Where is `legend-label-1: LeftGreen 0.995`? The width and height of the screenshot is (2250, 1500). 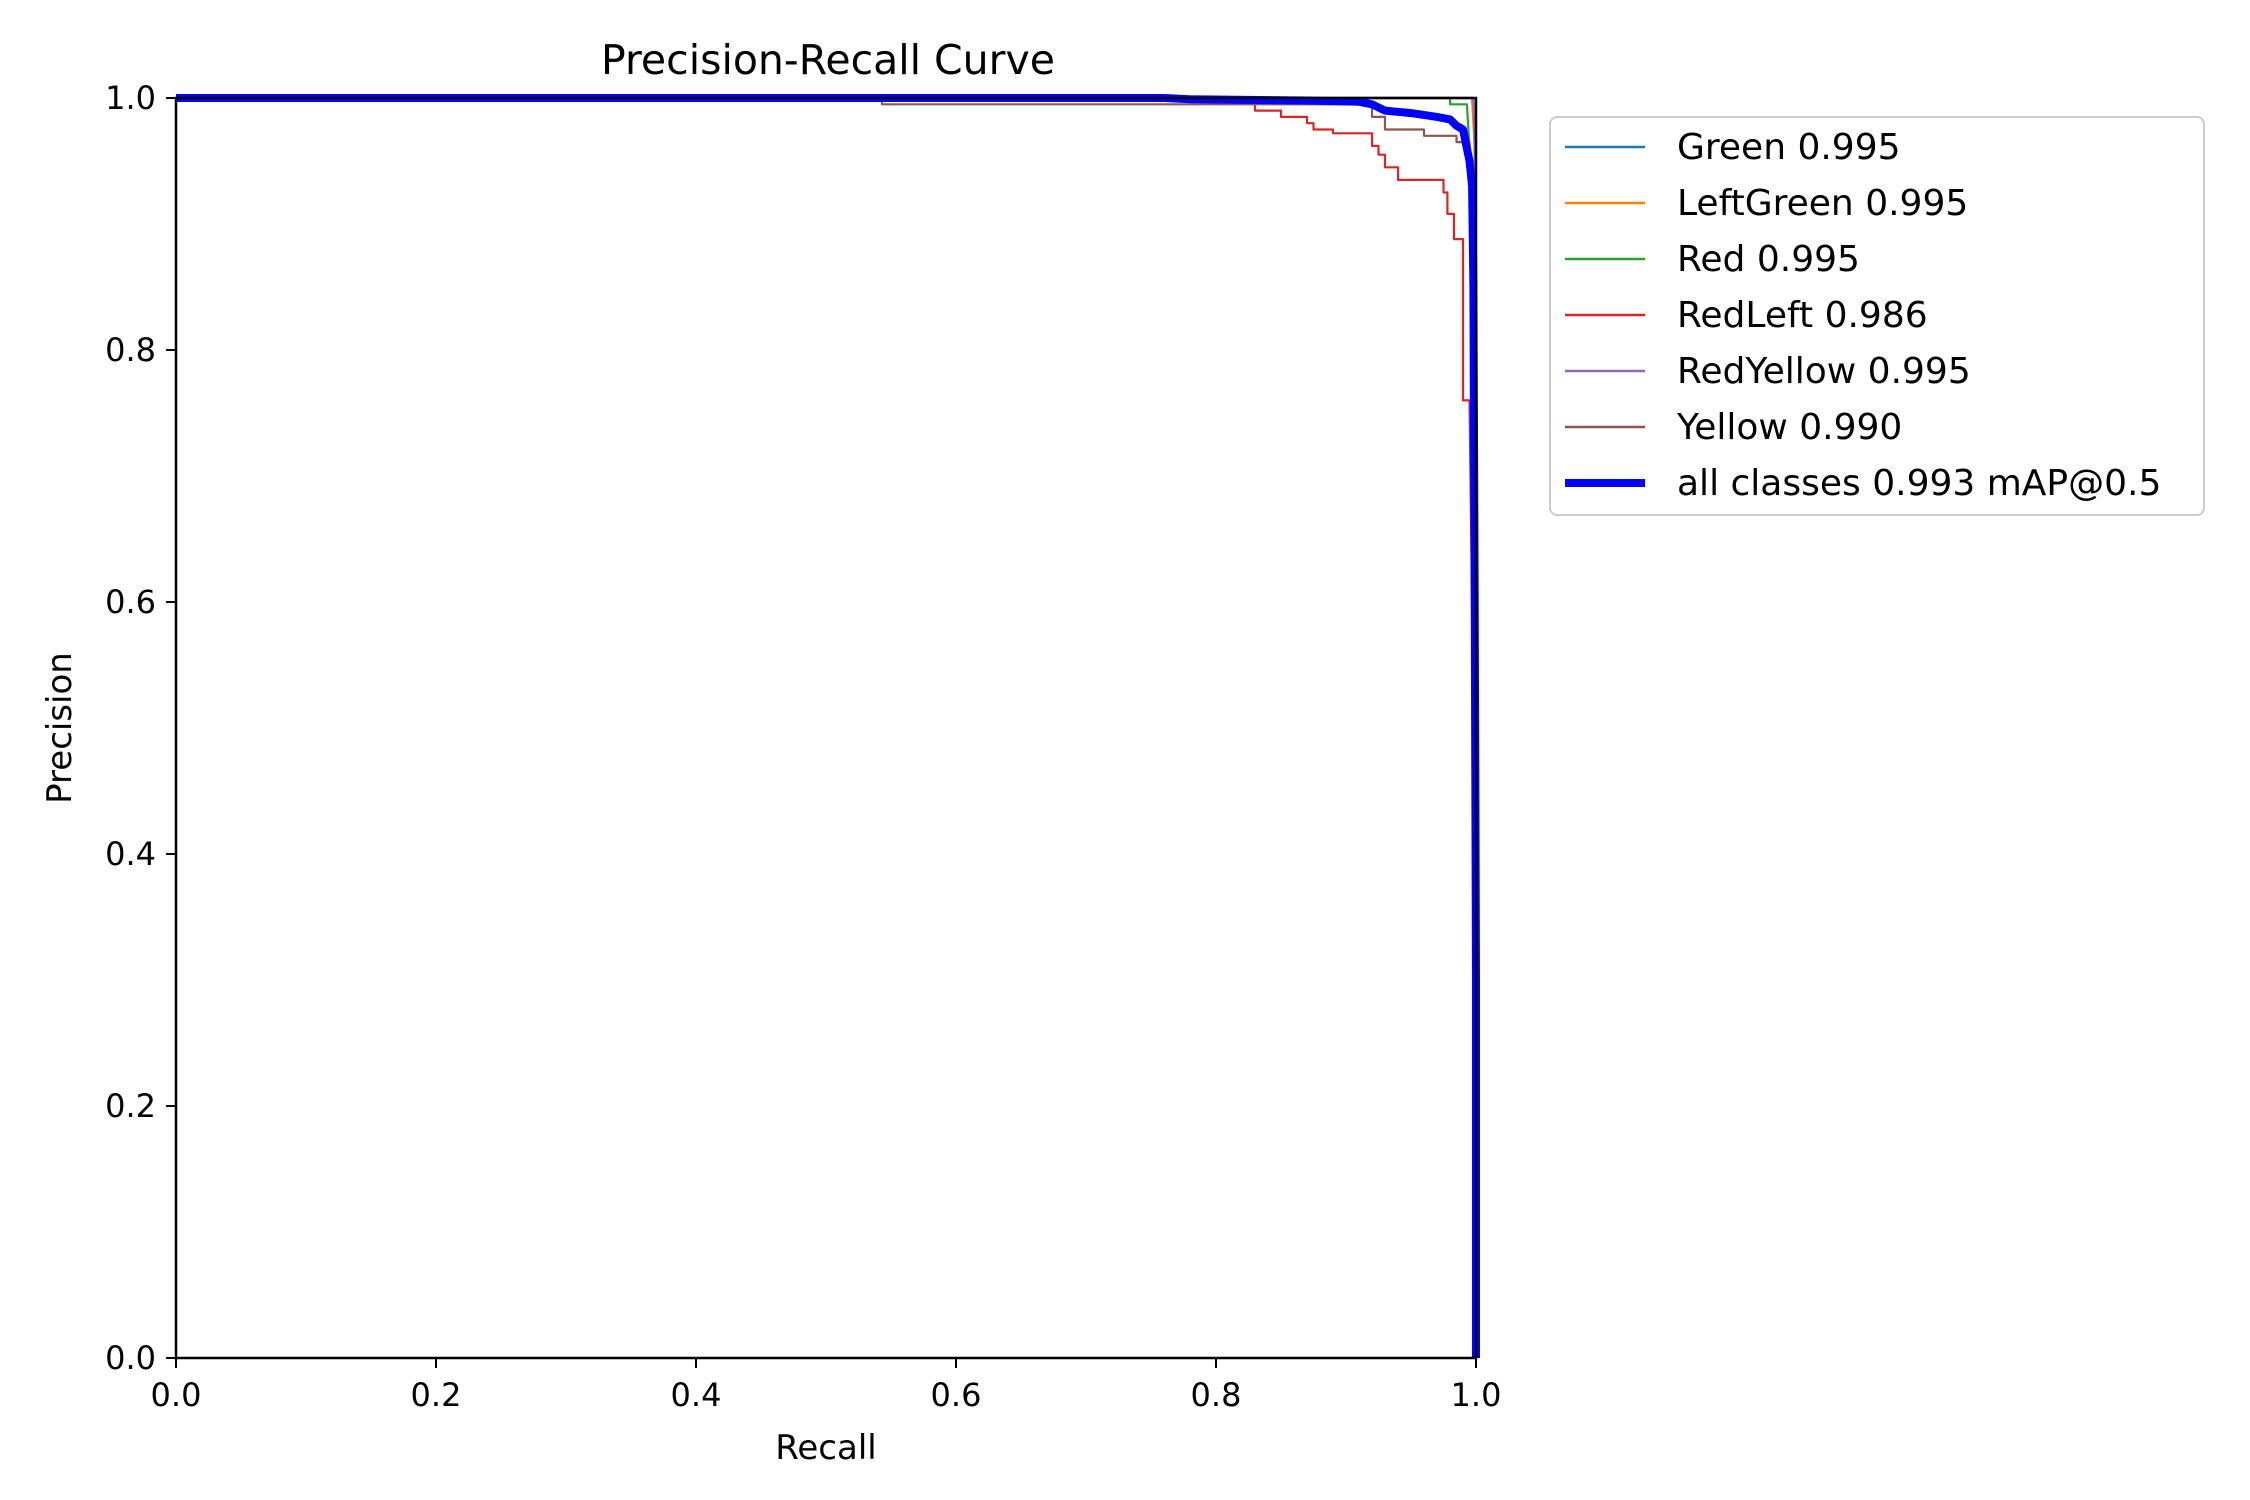 legend-label-1: LeftGreen 0.995 is located at coordinates (1822, 203).